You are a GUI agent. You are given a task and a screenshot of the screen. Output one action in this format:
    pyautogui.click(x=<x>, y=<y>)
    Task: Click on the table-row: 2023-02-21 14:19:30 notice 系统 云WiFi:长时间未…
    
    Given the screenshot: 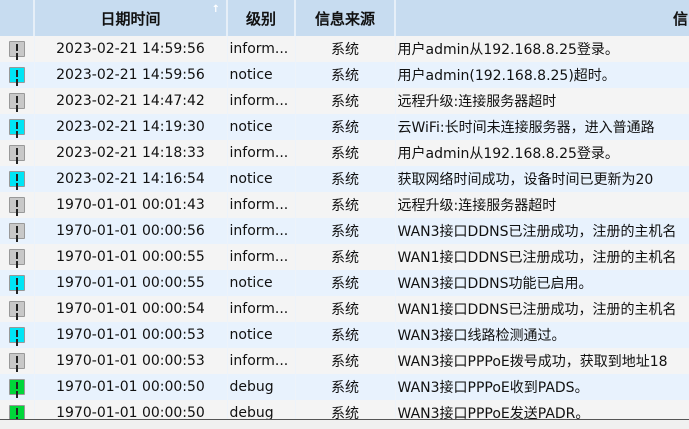 What is the action you would take?
    pyautogui.click(x=344, y=127)
    